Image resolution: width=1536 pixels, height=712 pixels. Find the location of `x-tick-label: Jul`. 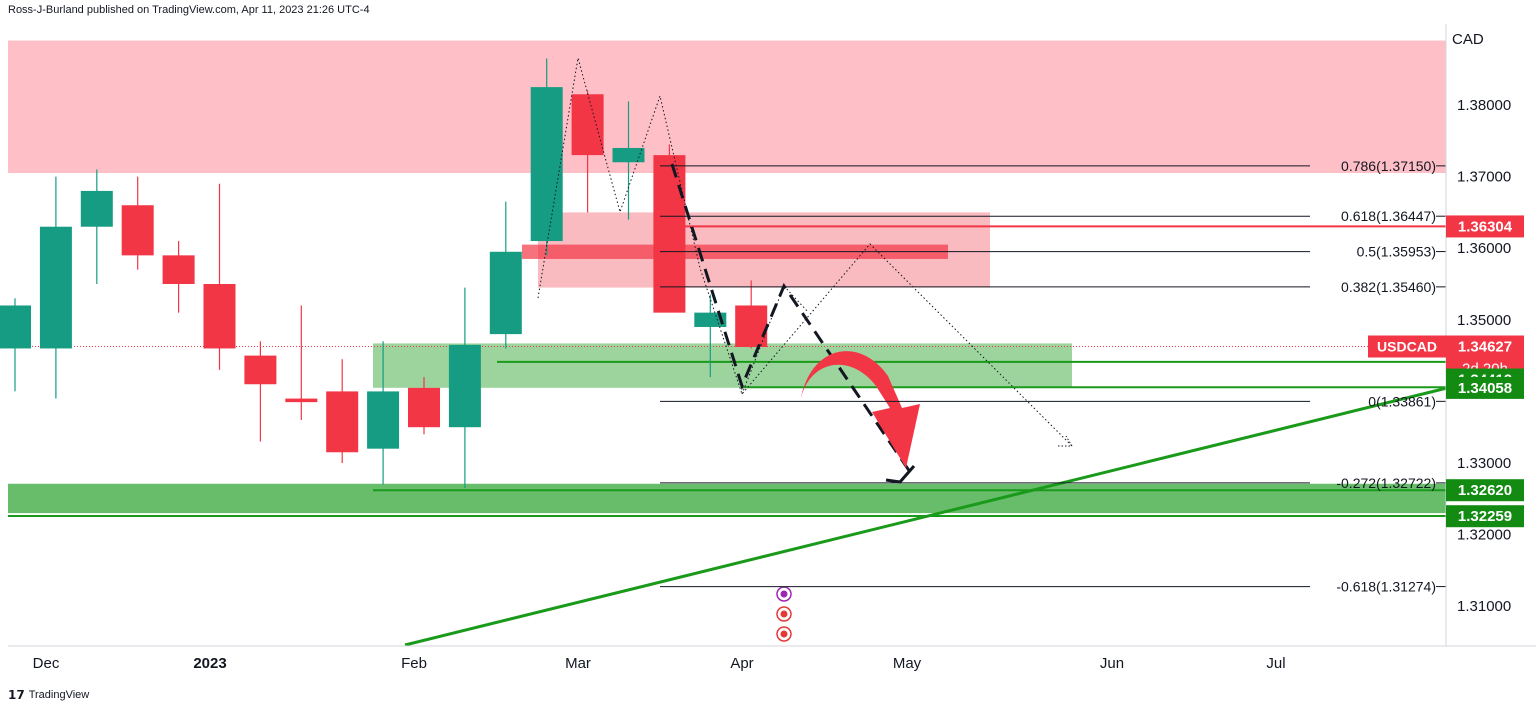

x-tick-label: Jul is located at coordinates (1275, 663).